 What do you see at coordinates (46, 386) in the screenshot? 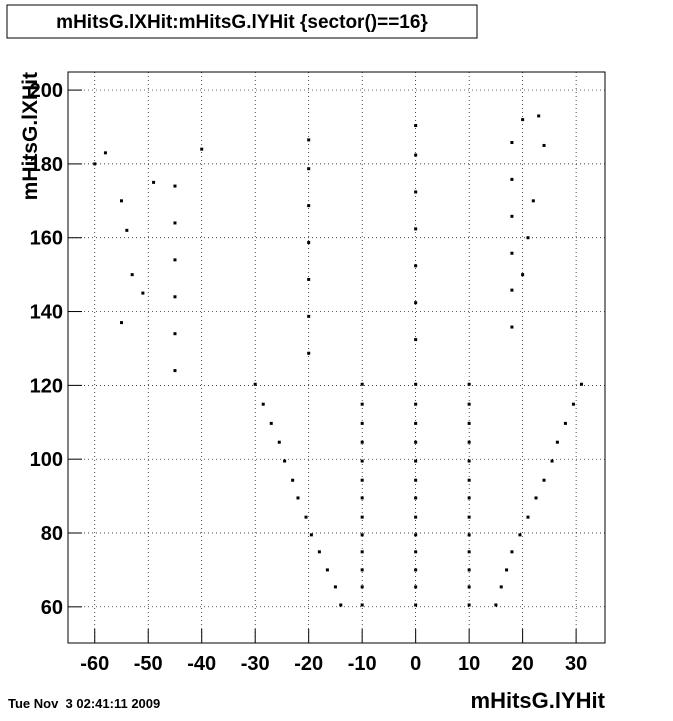
I see `y-tick-label: 120` at bounding box center [46, 386].